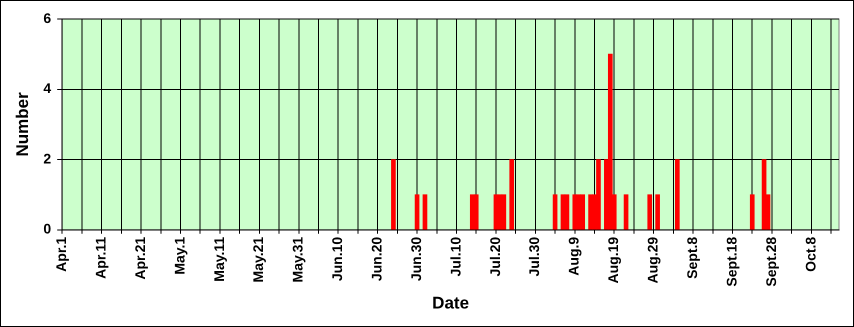 This screenshot has height=327, width=854. What do you see at coordinates (376, 259) in the screenshot?
I see `x-tick-label: Jun.20` at bounding box center [376, 259].